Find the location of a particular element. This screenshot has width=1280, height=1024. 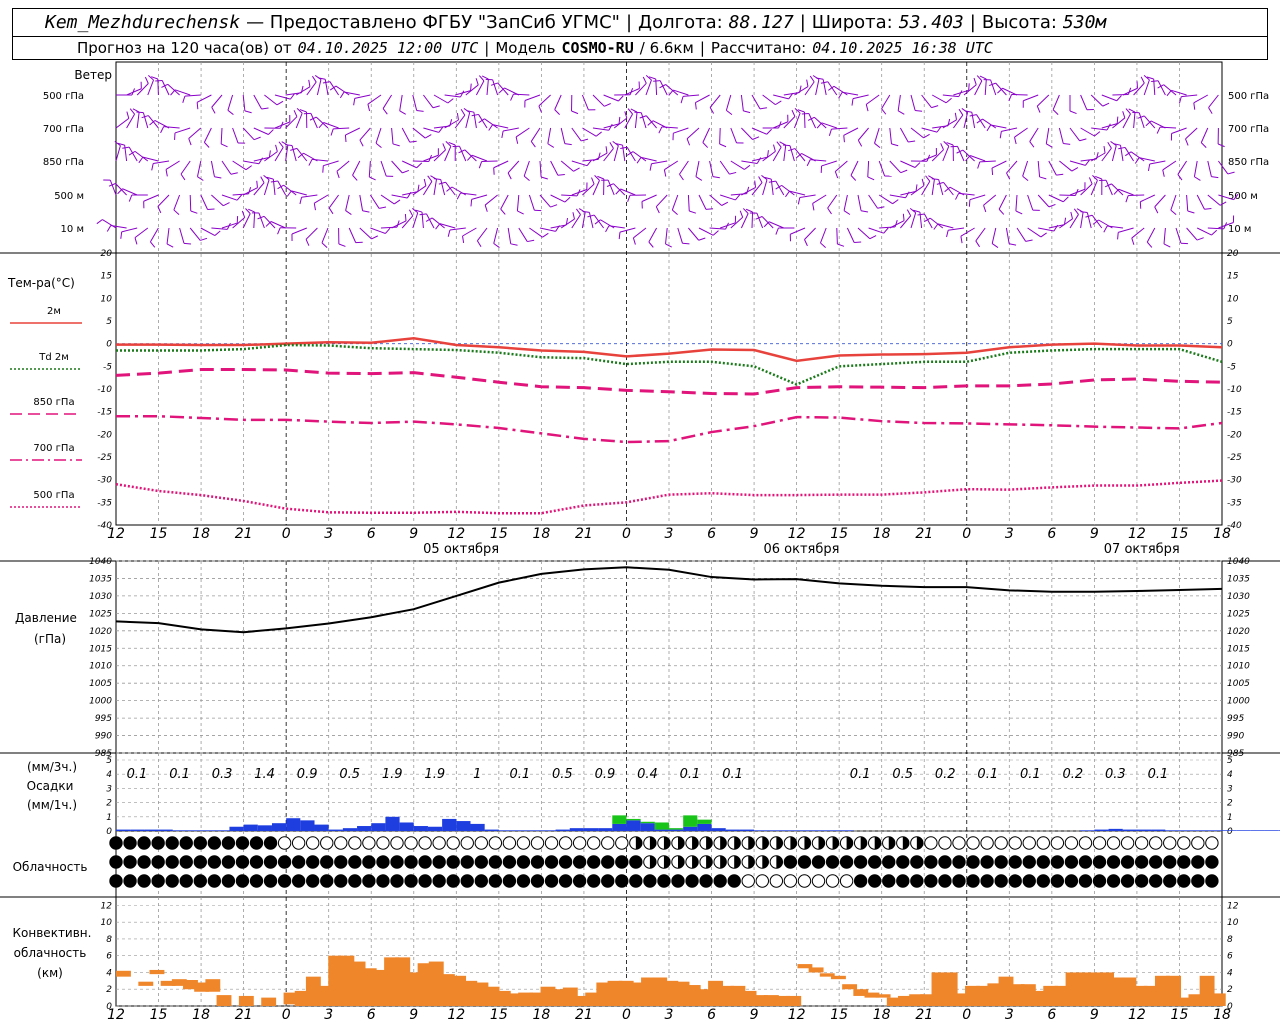

precip-total-label: 0.5 is located at coordinates (562, 774).